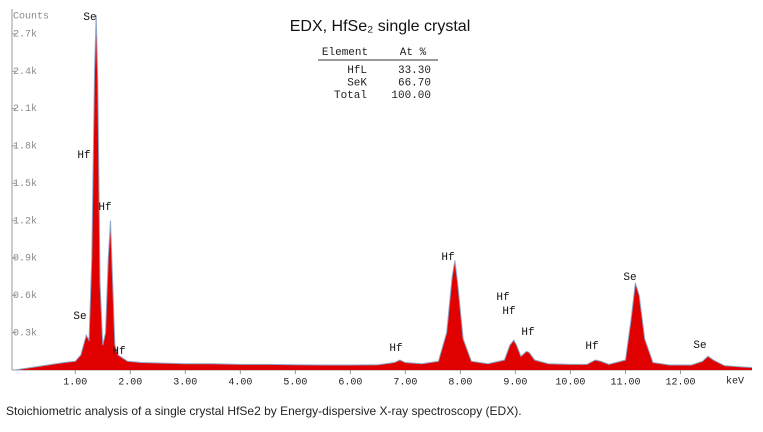 Image resolution: width=763 pixels, height=432 pixels. What do you see at coordinates (31, 17) in the screenshot?
I see `y-axis-label: Counts` at bounding box center [31, 17].